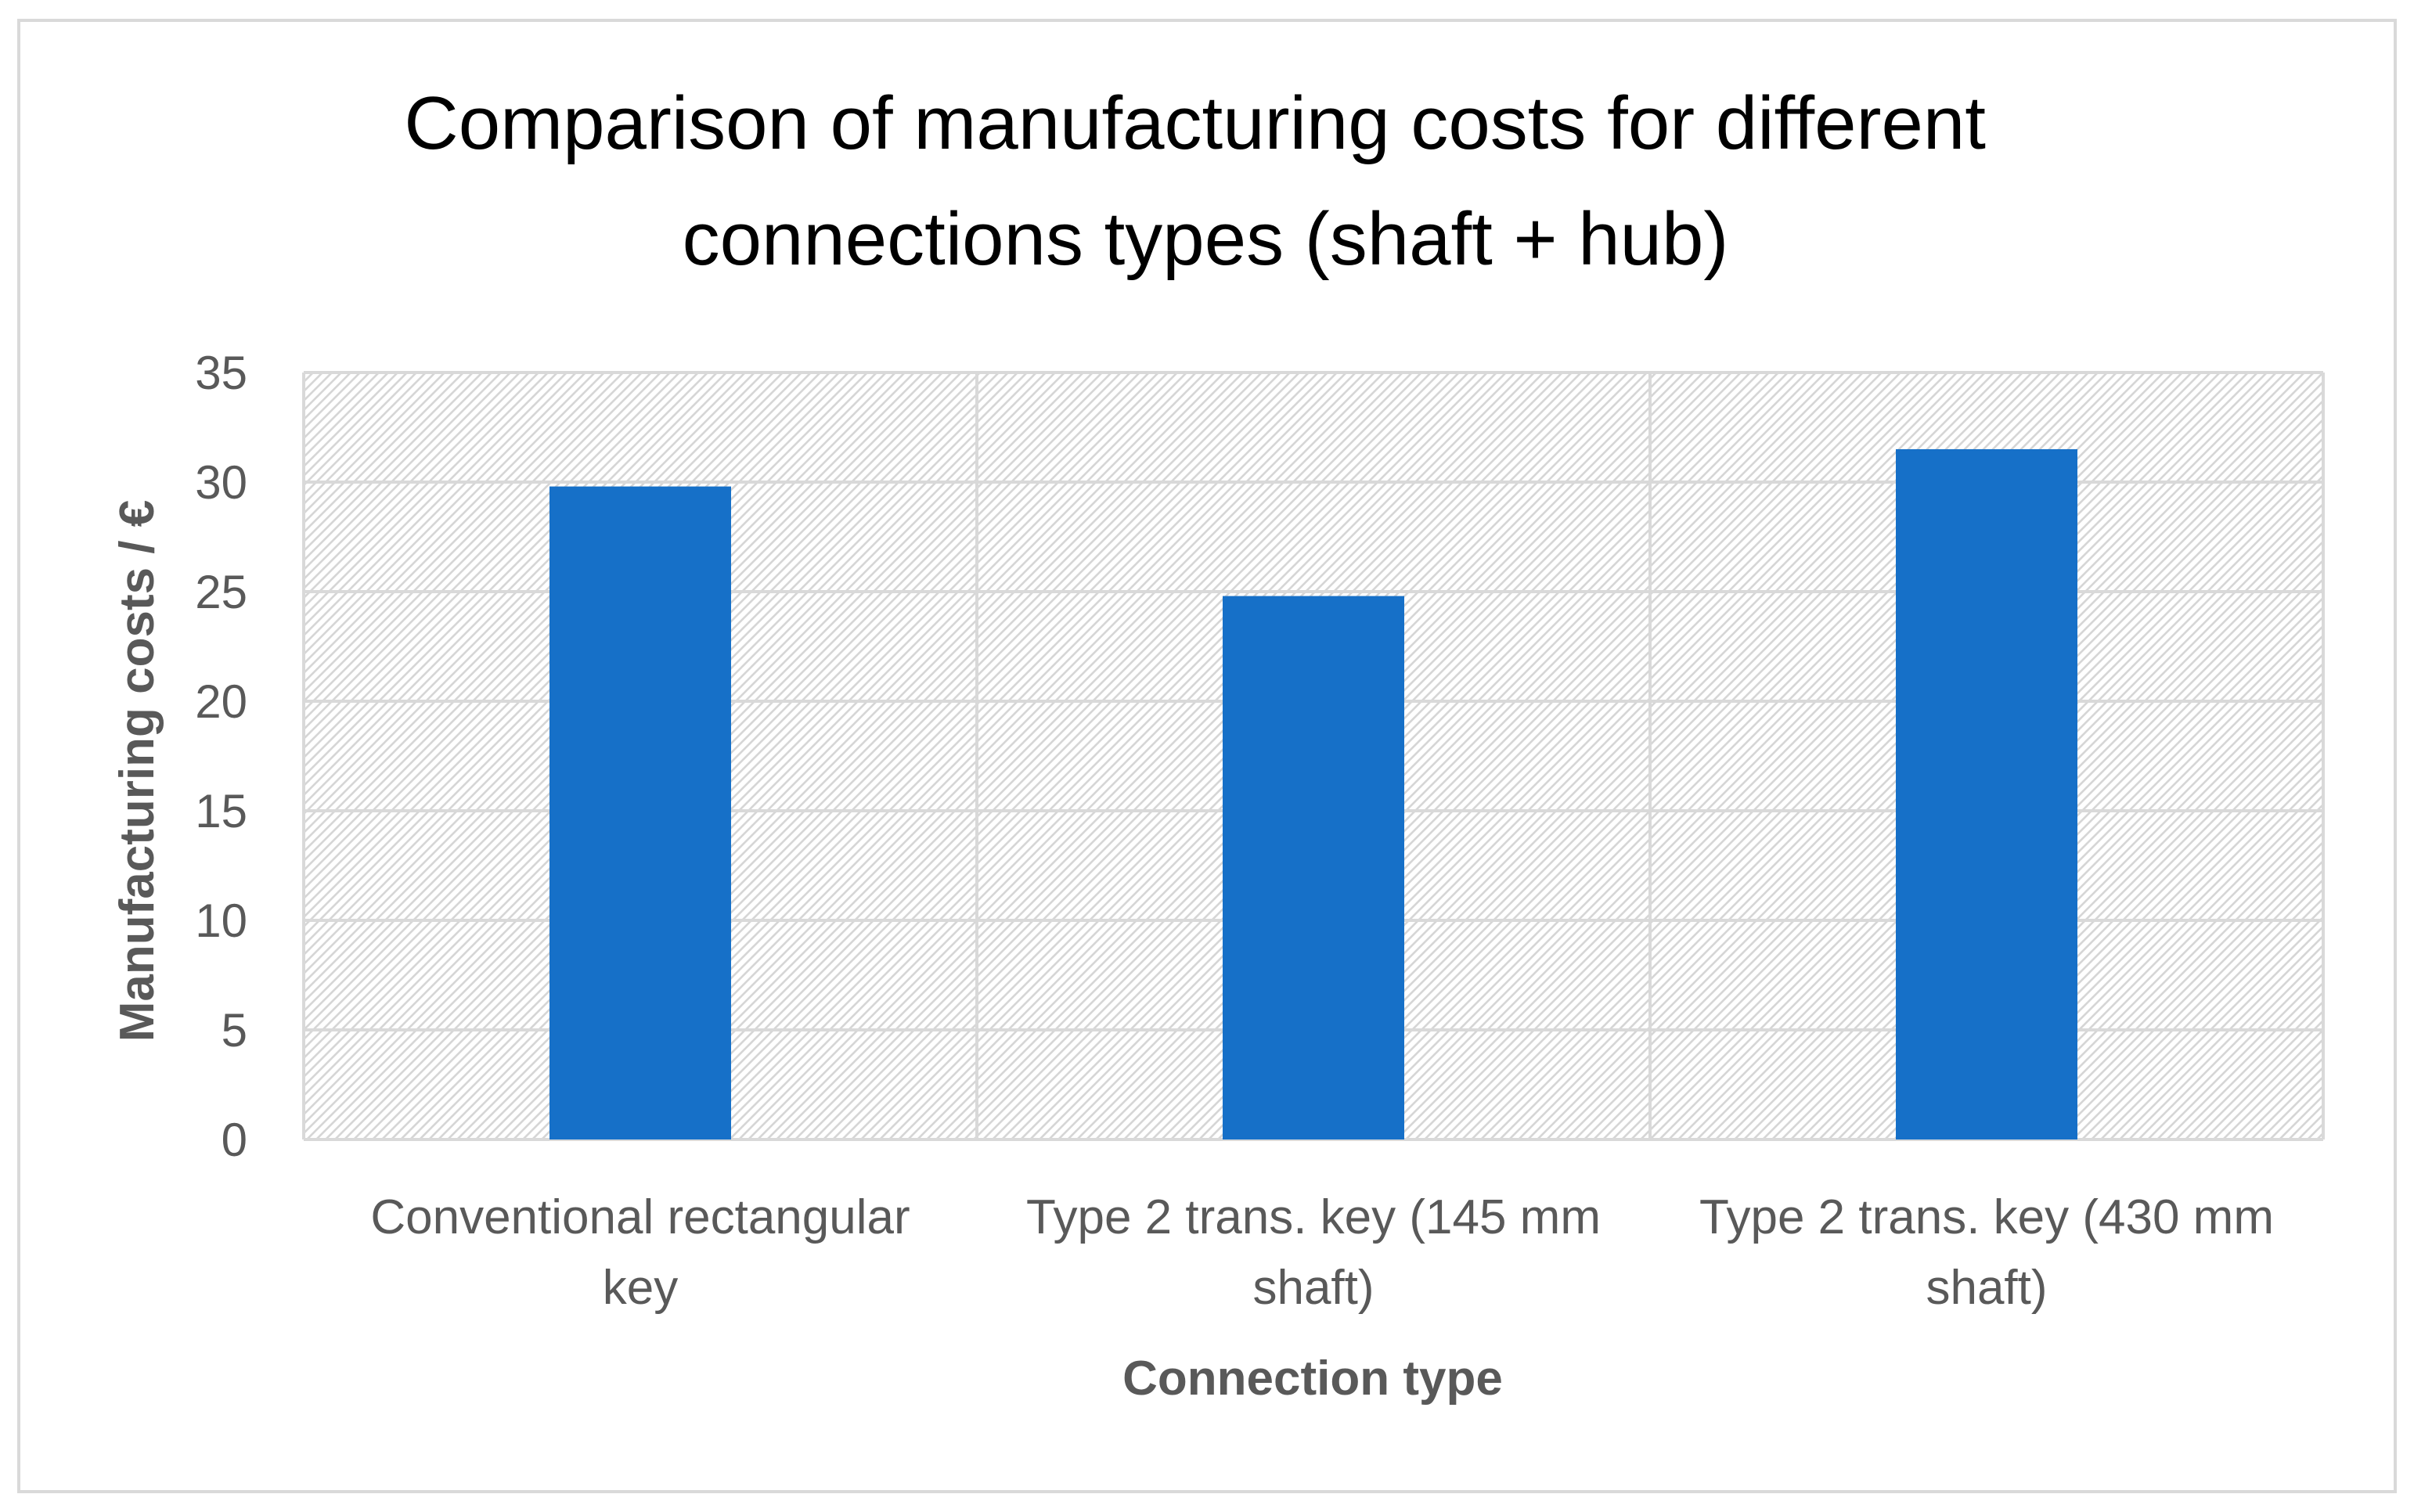  Describe the element at coordinates (1313, 1252) in the screenshot. I see `x-tick-label-2: Type 2 trans. key (145 mm shaft)` at that location.